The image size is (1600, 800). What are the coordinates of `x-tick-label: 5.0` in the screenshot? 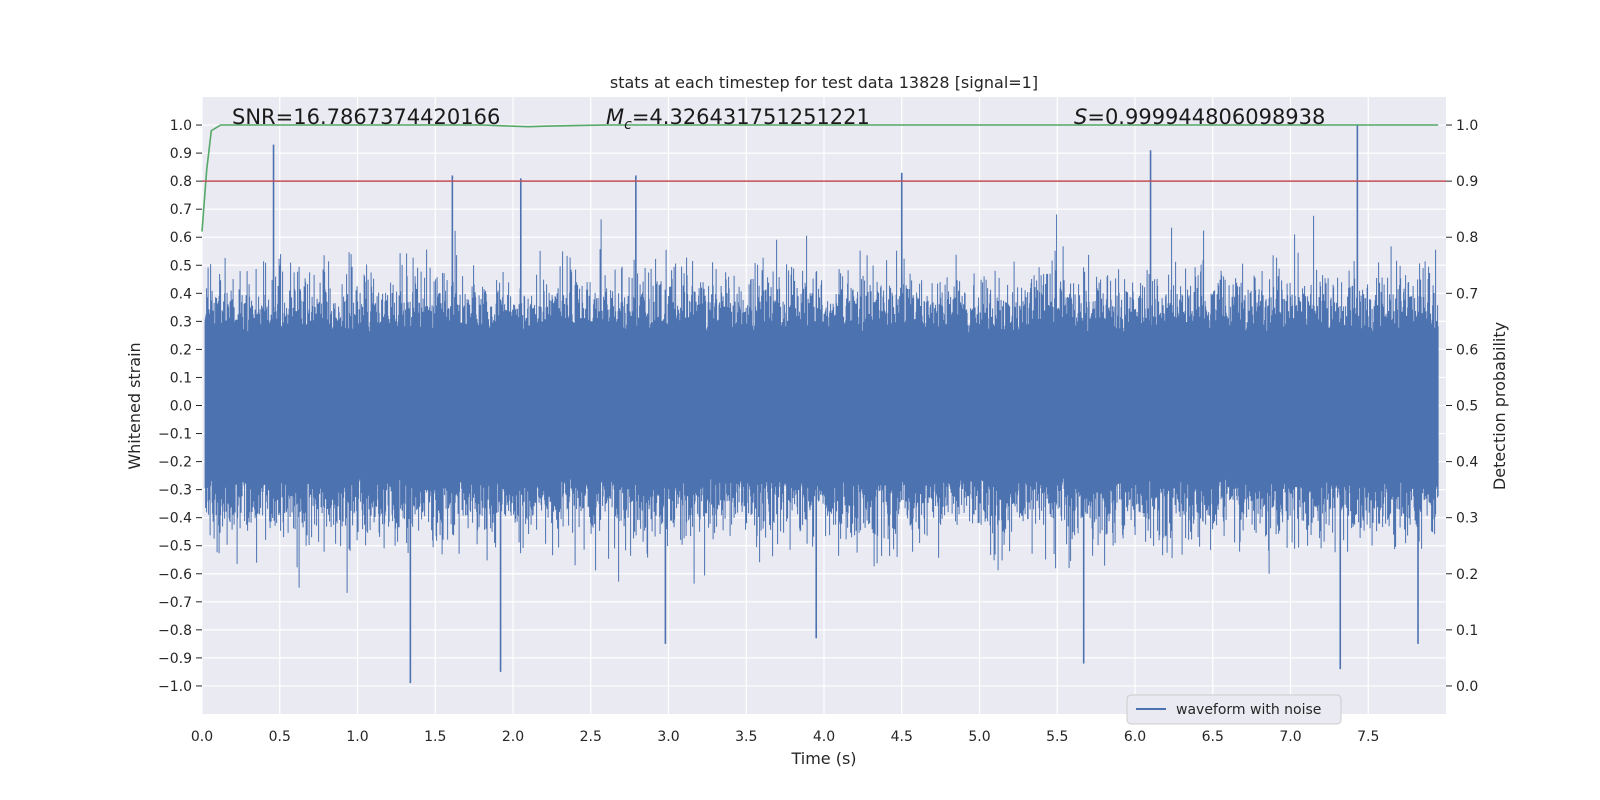 It's located at (979, 737).